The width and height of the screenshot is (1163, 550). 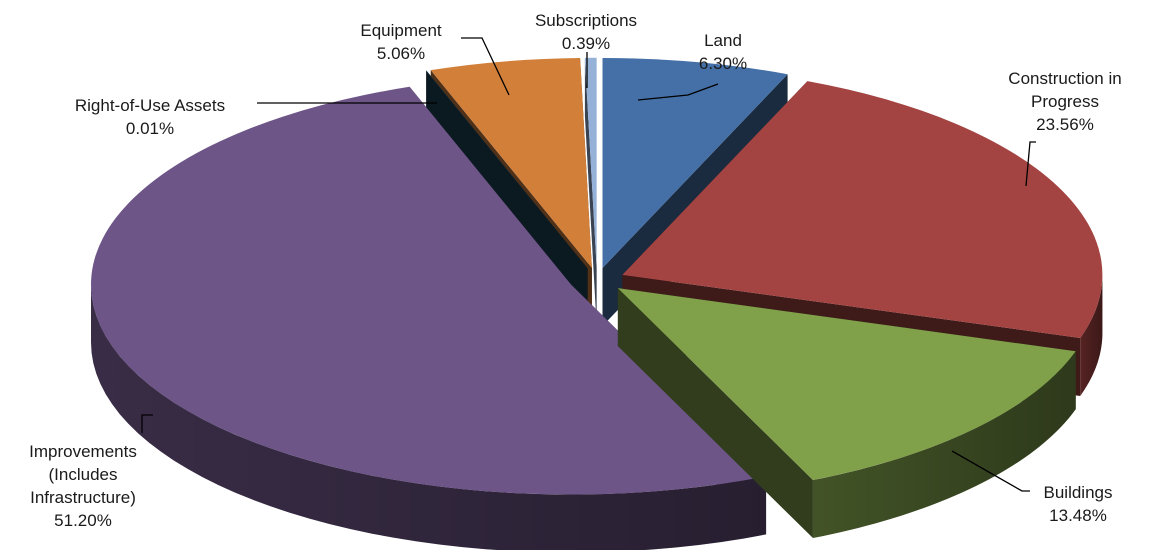 What do you see at coordinates (83, 497) in the screenshot?
I see `slice-label-improvements-line-2: Infrastructure)` at bounding box center [83, 497].